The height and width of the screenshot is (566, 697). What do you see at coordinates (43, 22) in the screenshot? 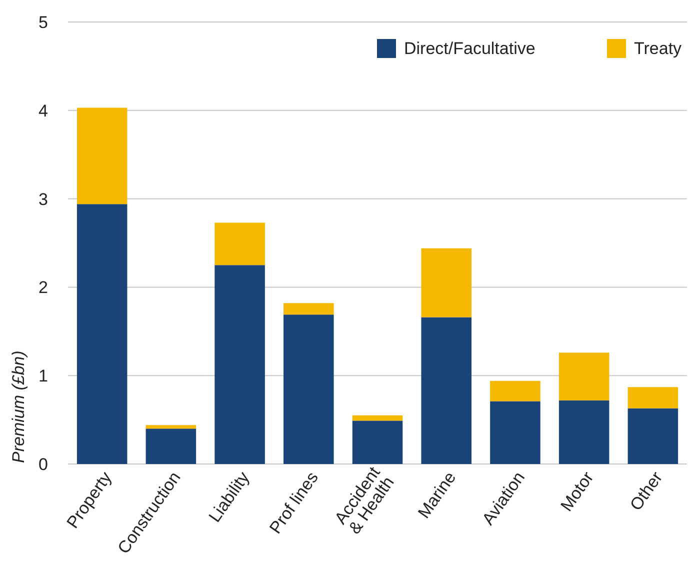
I see `y-tick-label: 5` at bounding box center [43, 22].